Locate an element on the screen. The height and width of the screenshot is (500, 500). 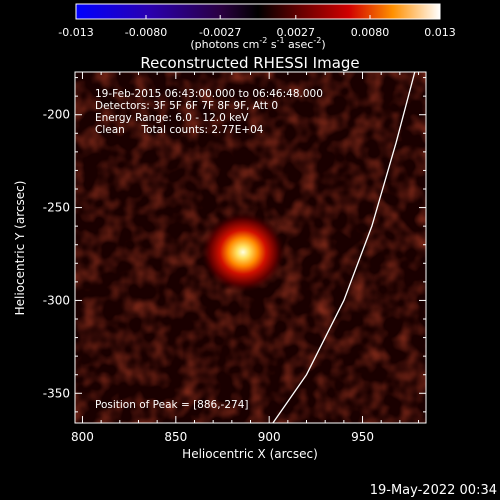
colorbar-tick-label: -0.0080 is located at coordinates (146, 32).